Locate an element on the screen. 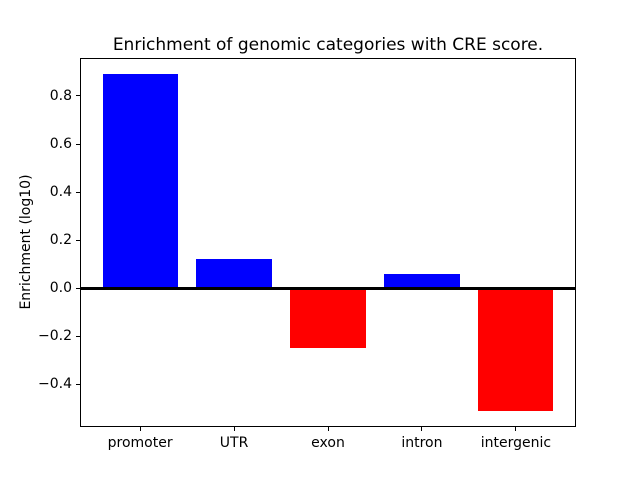  x-tick-label-exon: exon is located at coordinates (328, 443).